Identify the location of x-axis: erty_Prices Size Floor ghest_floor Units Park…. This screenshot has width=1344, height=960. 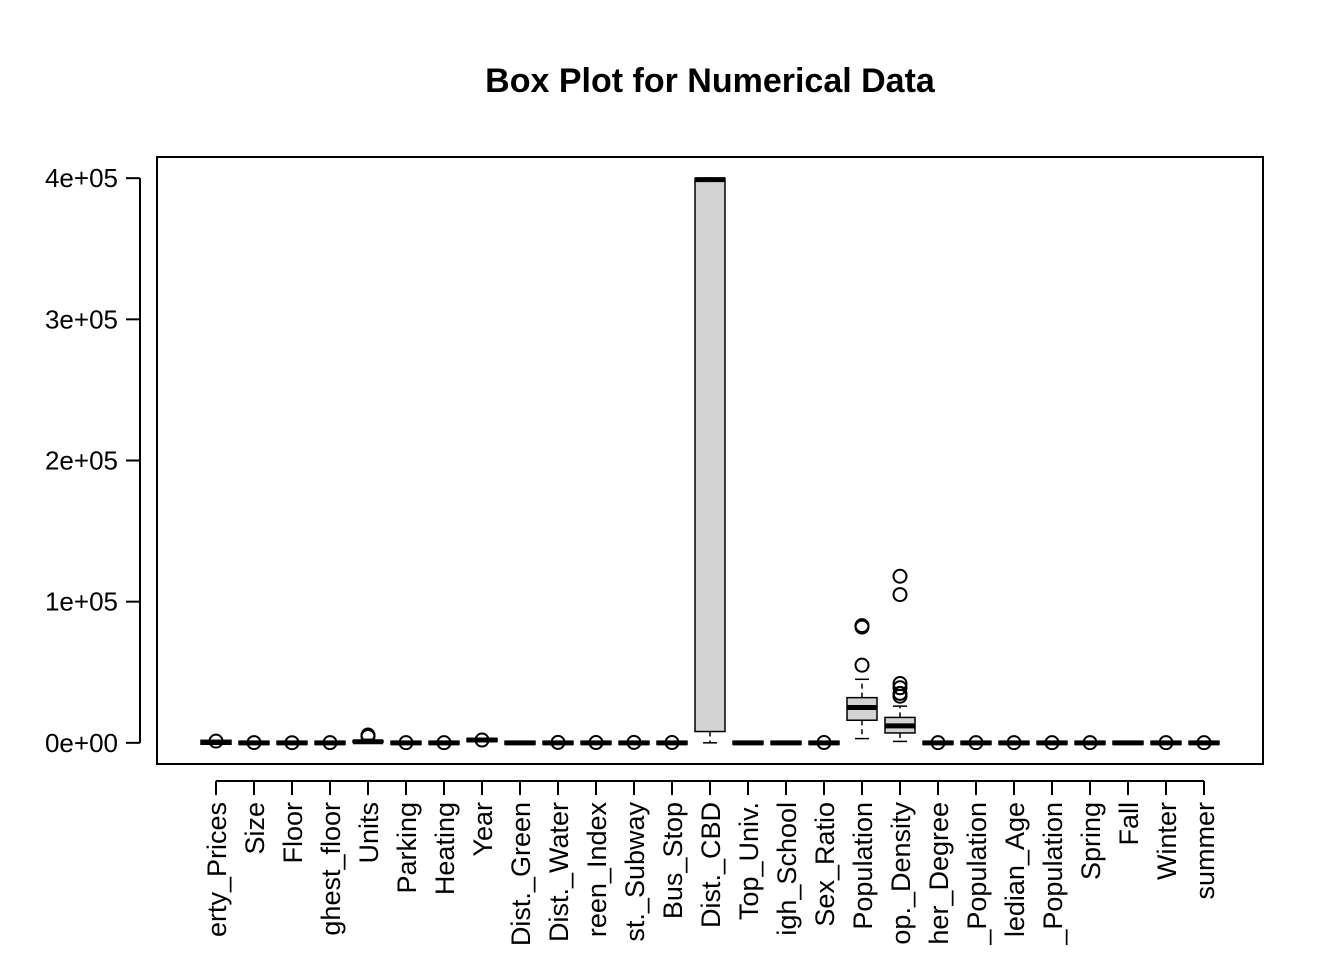
(711, 863).